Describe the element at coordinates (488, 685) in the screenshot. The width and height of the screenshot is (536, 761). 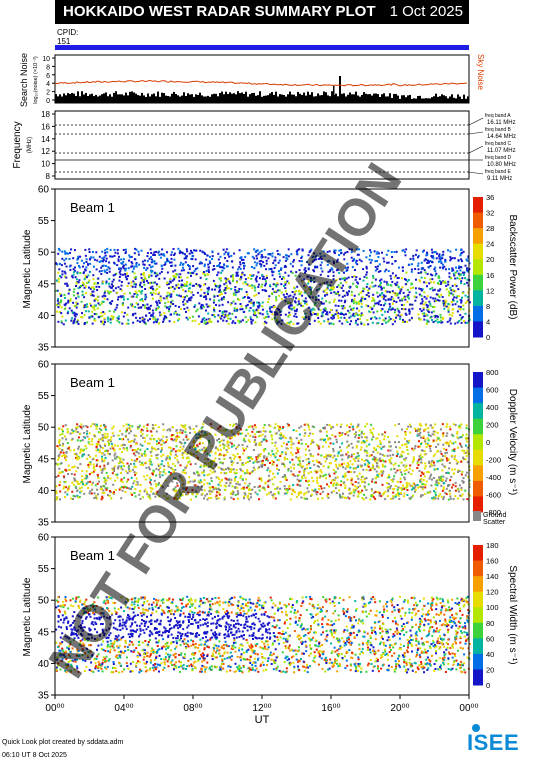
I see `colorbar-tick-label: 0` at that location.